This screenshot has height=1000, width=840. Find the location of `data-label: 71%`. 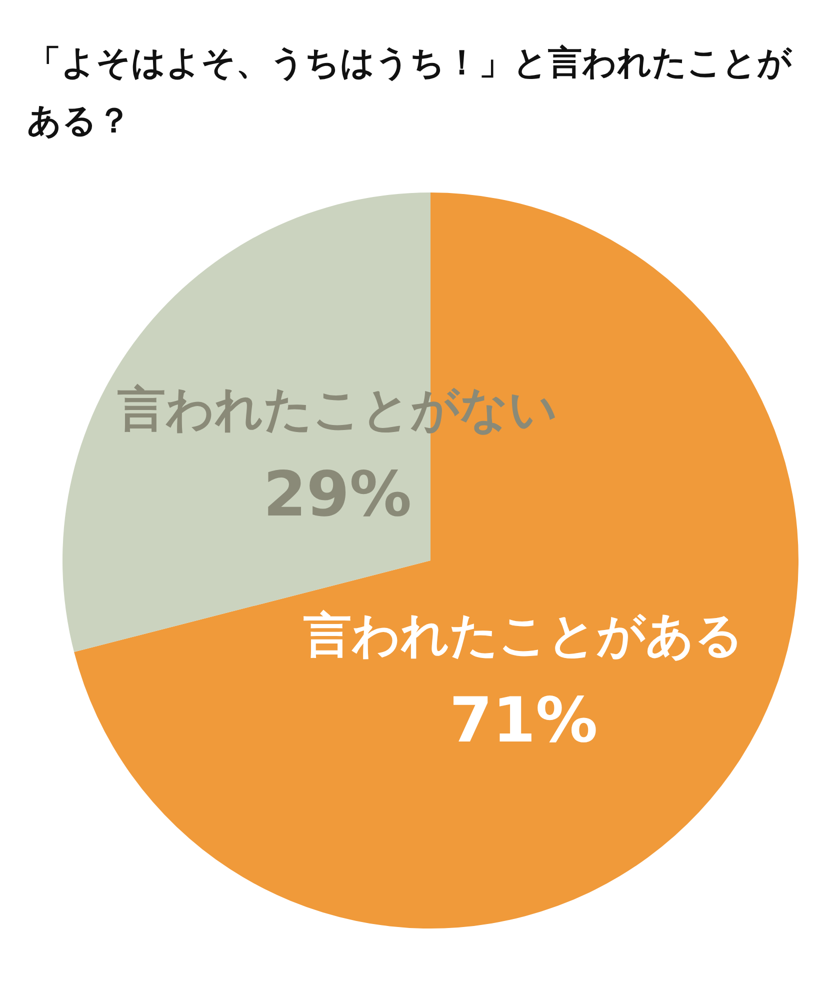

data-label: 71% is located at coordinates (523, 719).